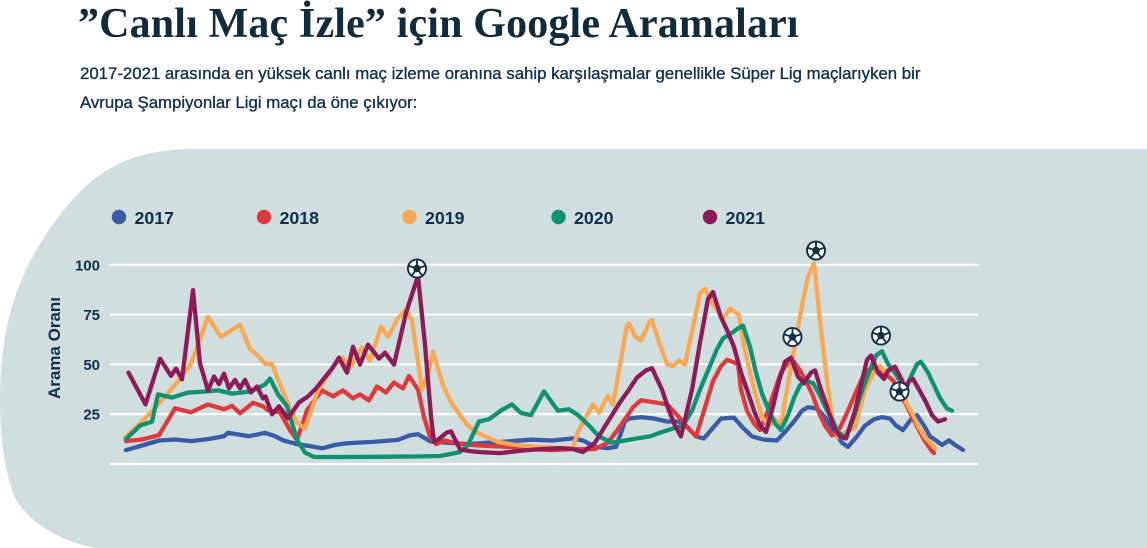 Image resolution: width=1147 pixels, height=548 pixels. What do you see at coordinates (445, 218) in the screenshot?
I see `svg-text: 2019` at bounding box center [445, 218].